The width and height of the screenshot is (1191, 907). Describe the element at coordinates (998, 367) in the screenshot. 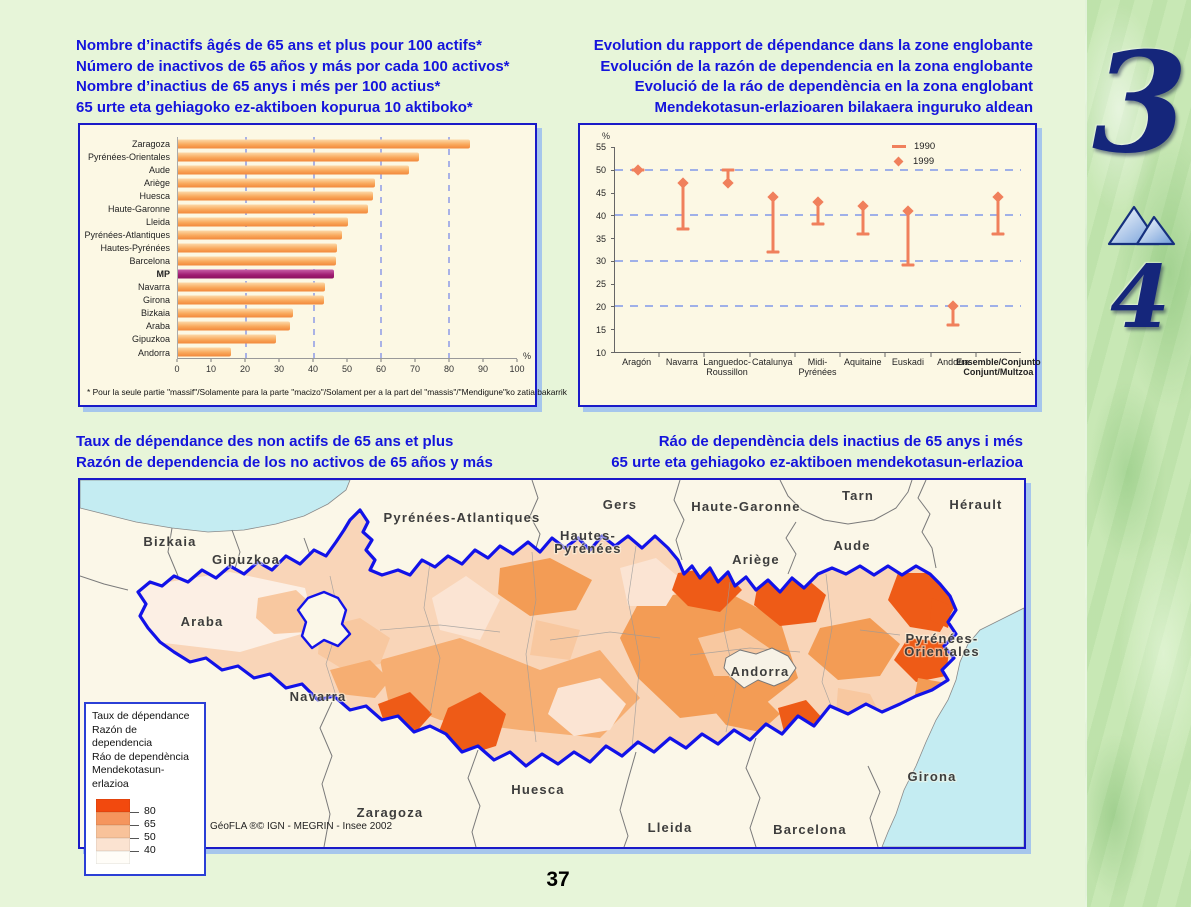

I see `x-category-label: Ensemble/Conjunto Conjunt/Multzoa` at that location.